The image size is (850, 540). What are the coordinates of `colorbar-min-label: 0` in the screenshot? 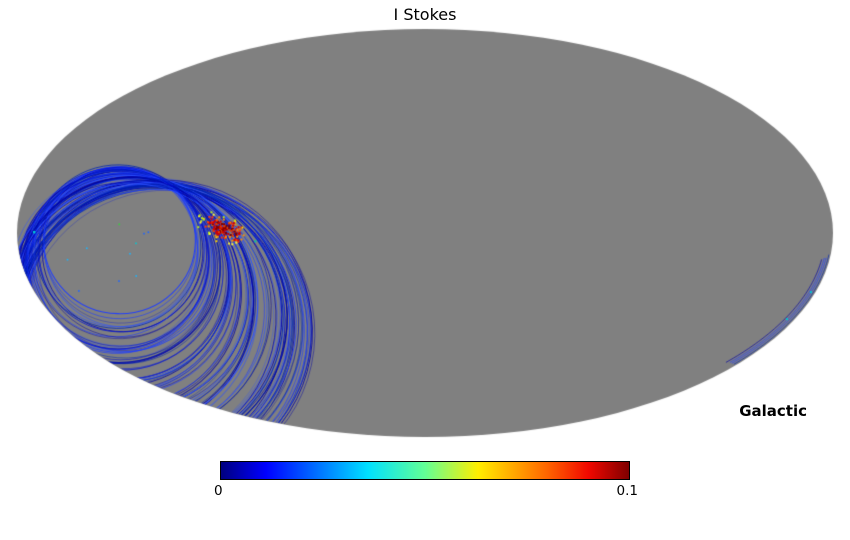 It's located at (218, 491).